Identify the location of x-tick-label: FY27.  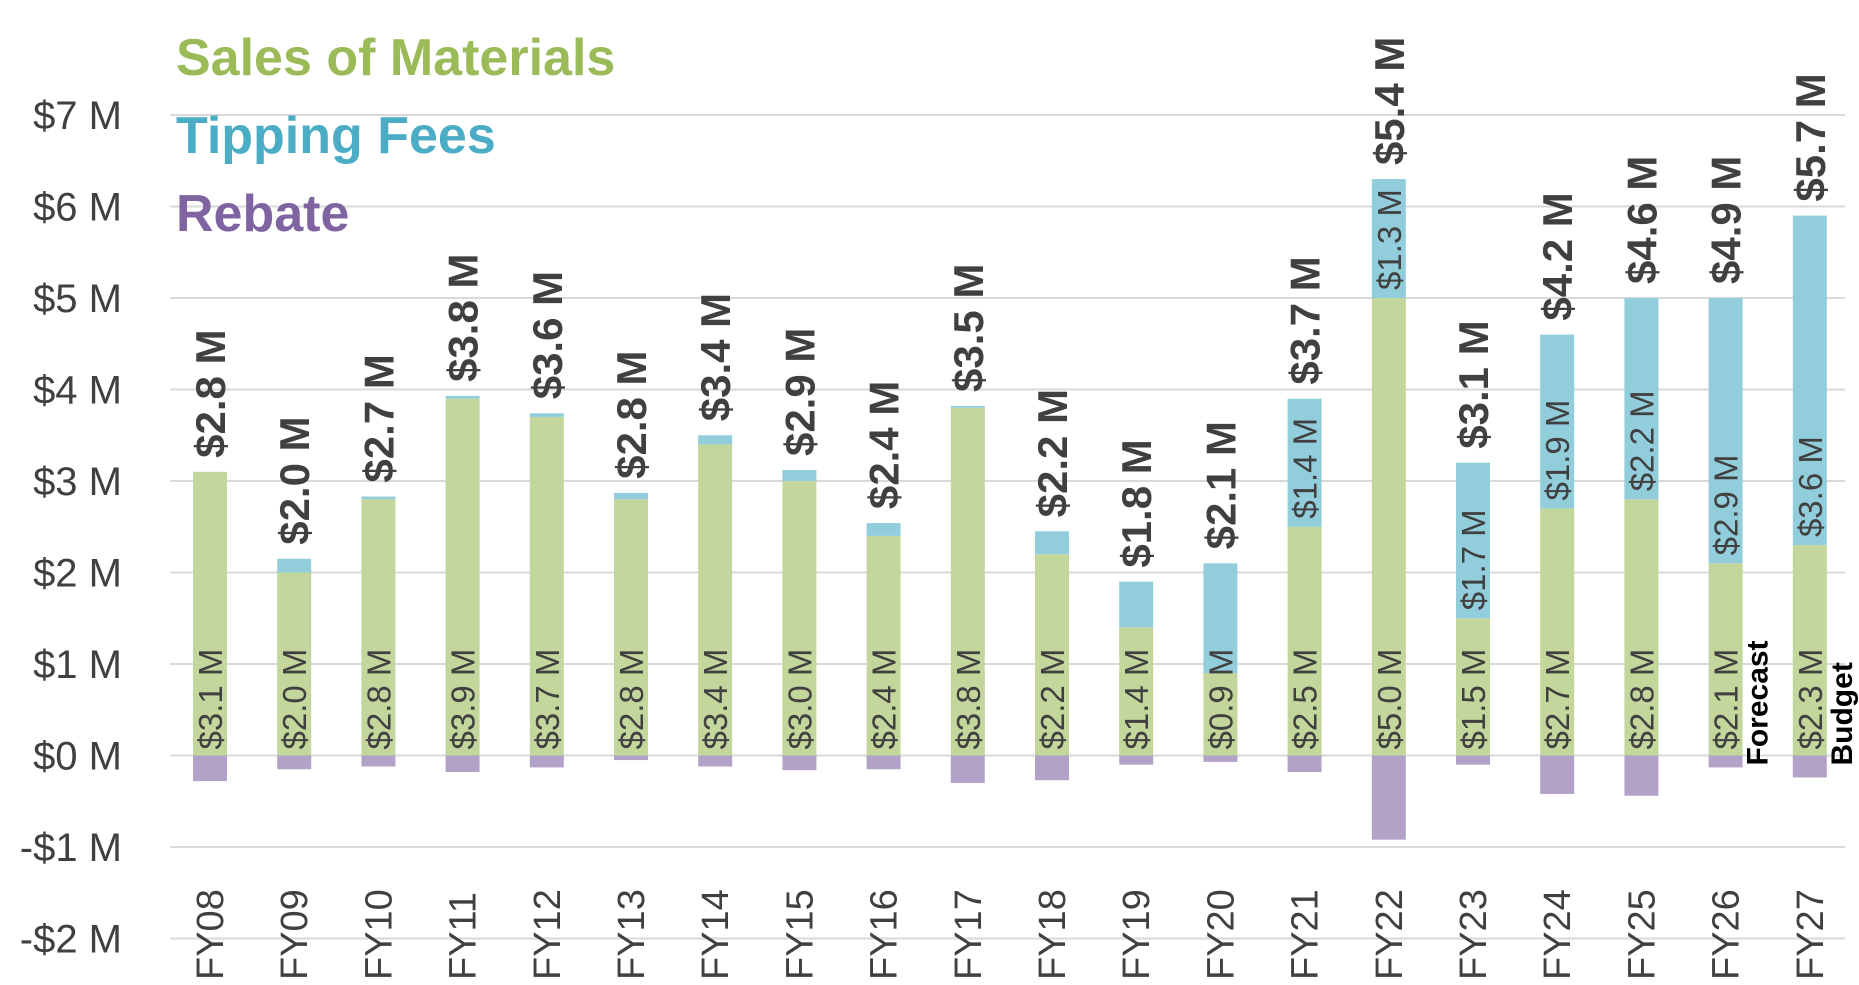
(1811, 934).